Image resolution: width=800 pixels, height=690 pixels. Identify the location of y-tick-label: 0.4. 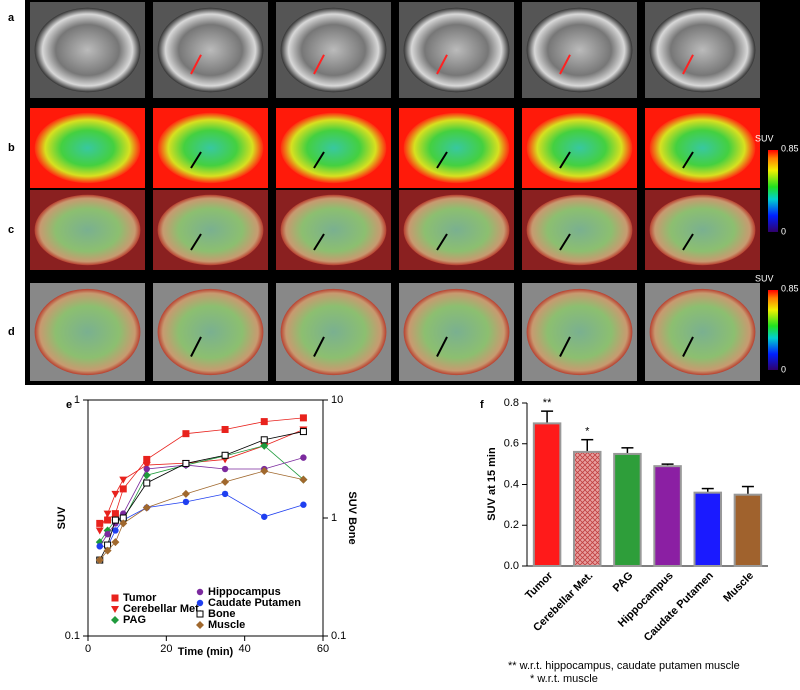
(511, 484).